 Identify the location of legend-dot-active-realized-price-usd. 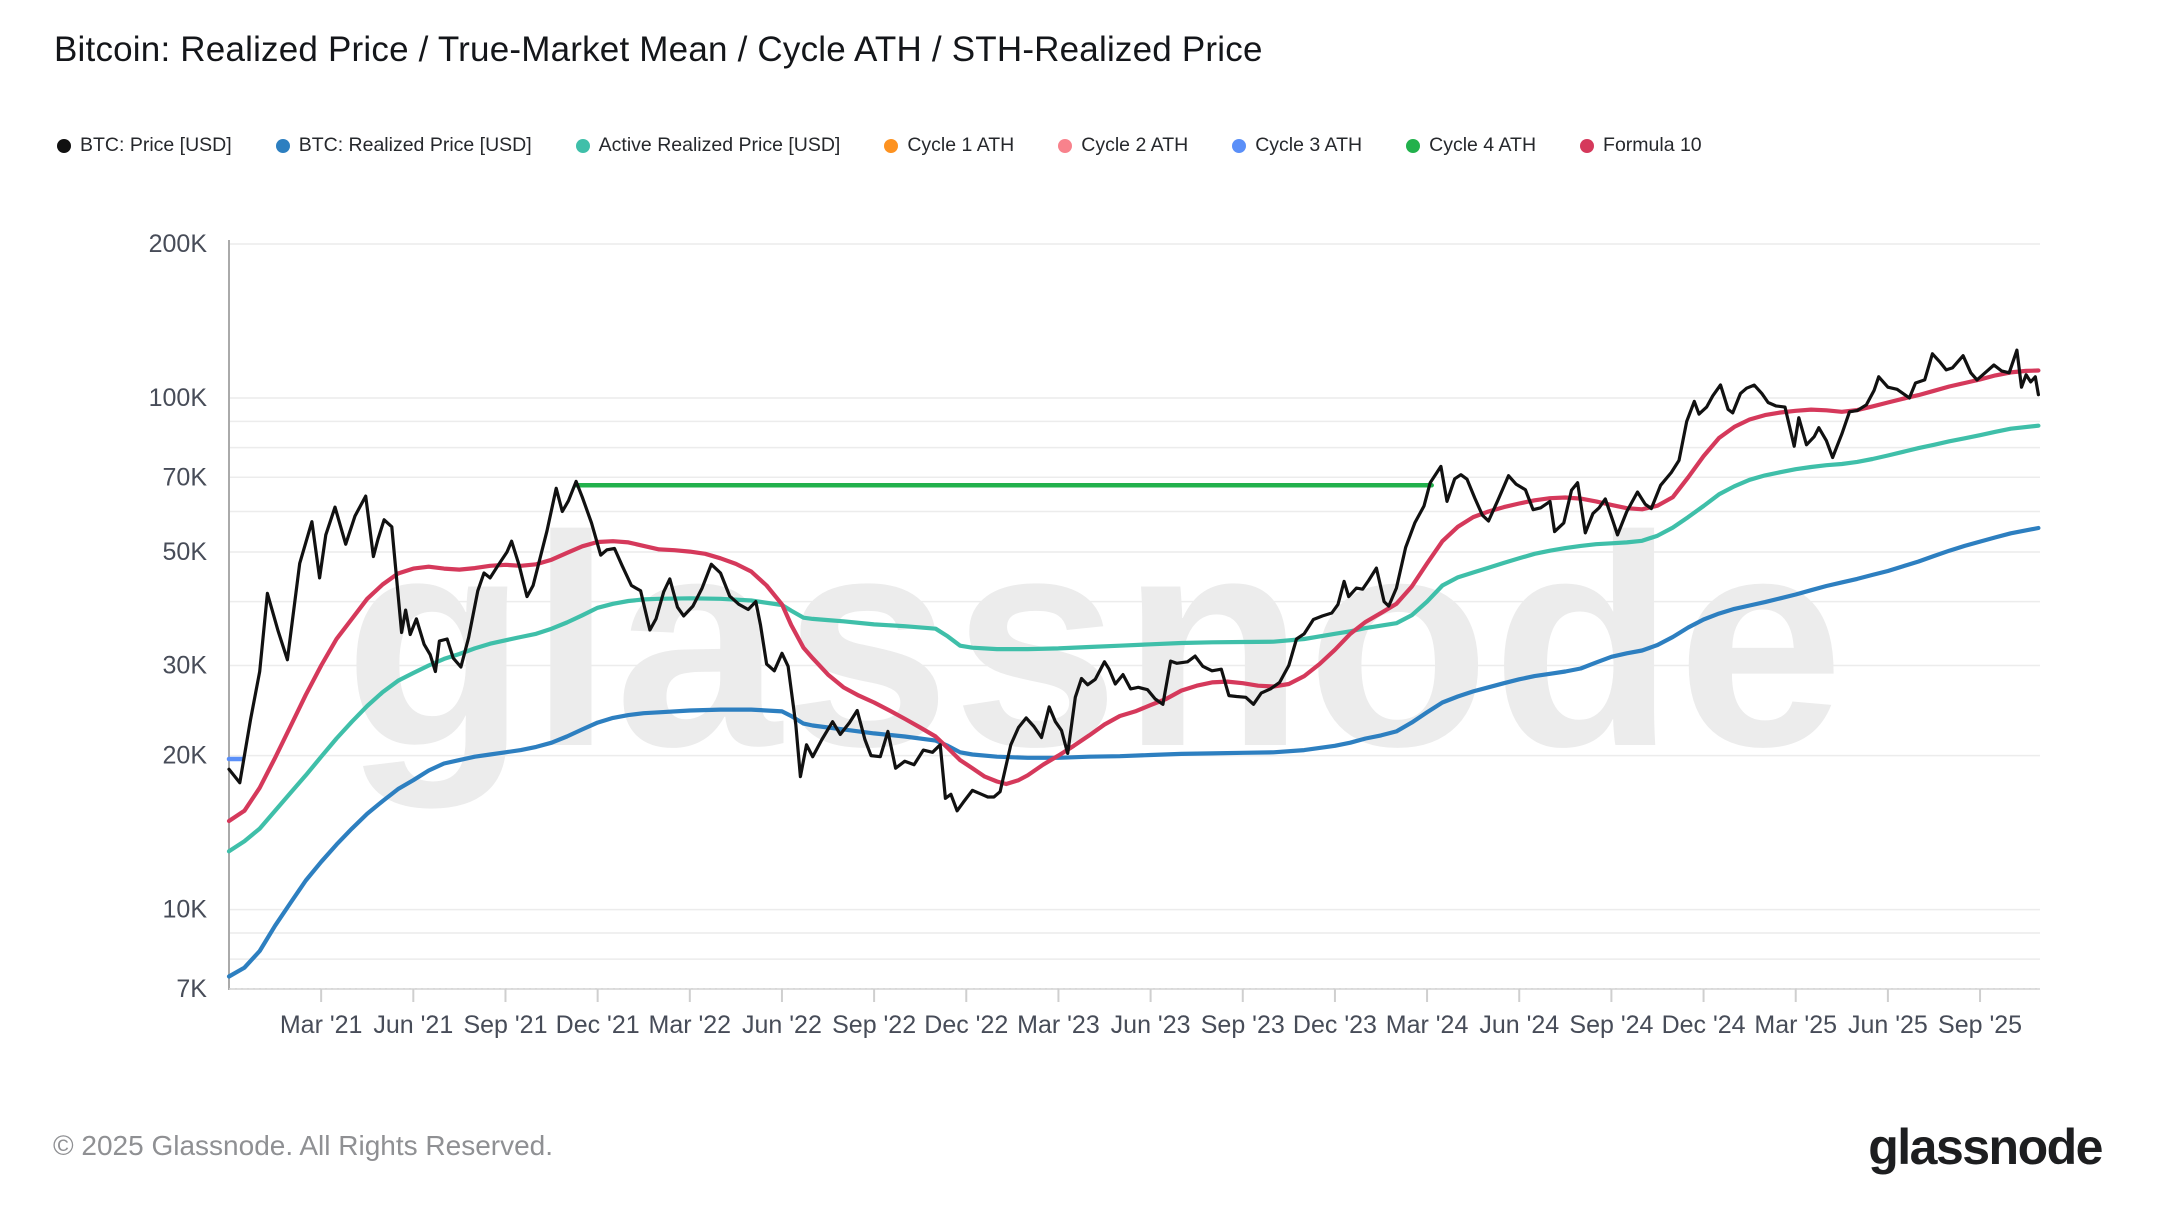
(582, 145).